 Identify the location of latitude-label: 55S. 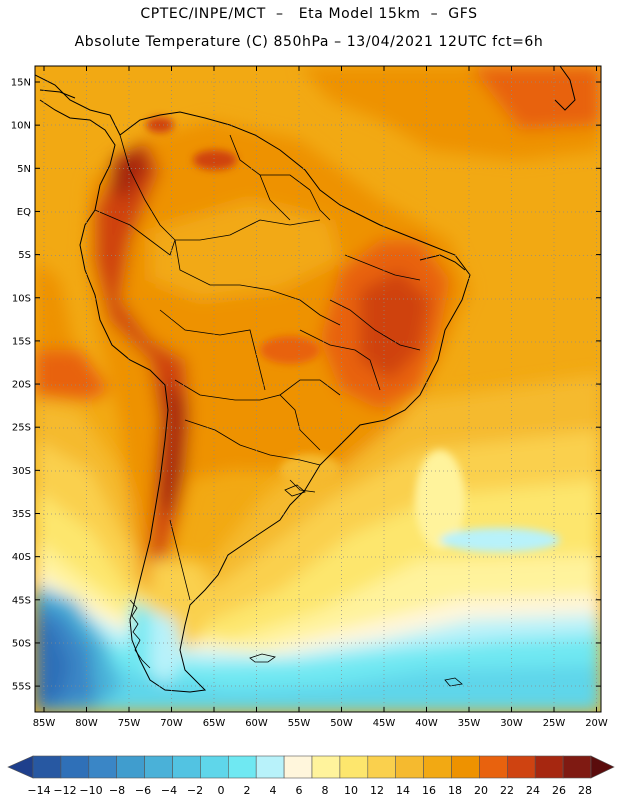
(21, 687).